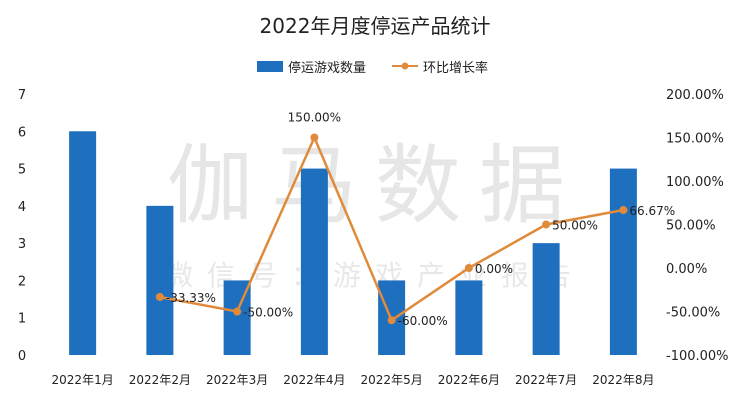  What do you see at coordinates (695, 182) in the screenshot?
I see `right-tick-label: 100.00%` at bounding box center [695, 182].